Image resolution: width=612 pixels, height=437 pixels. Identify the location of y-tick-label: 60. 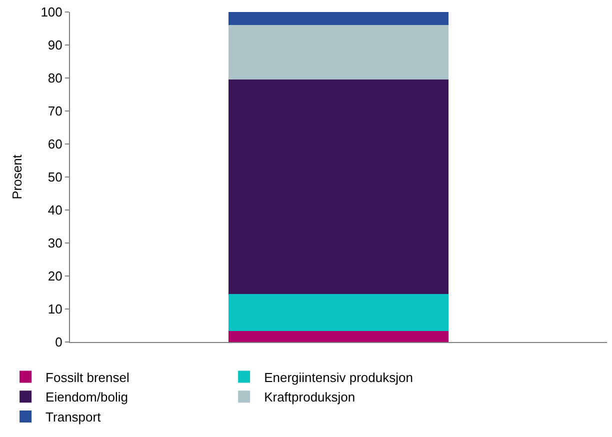
(55, 144).